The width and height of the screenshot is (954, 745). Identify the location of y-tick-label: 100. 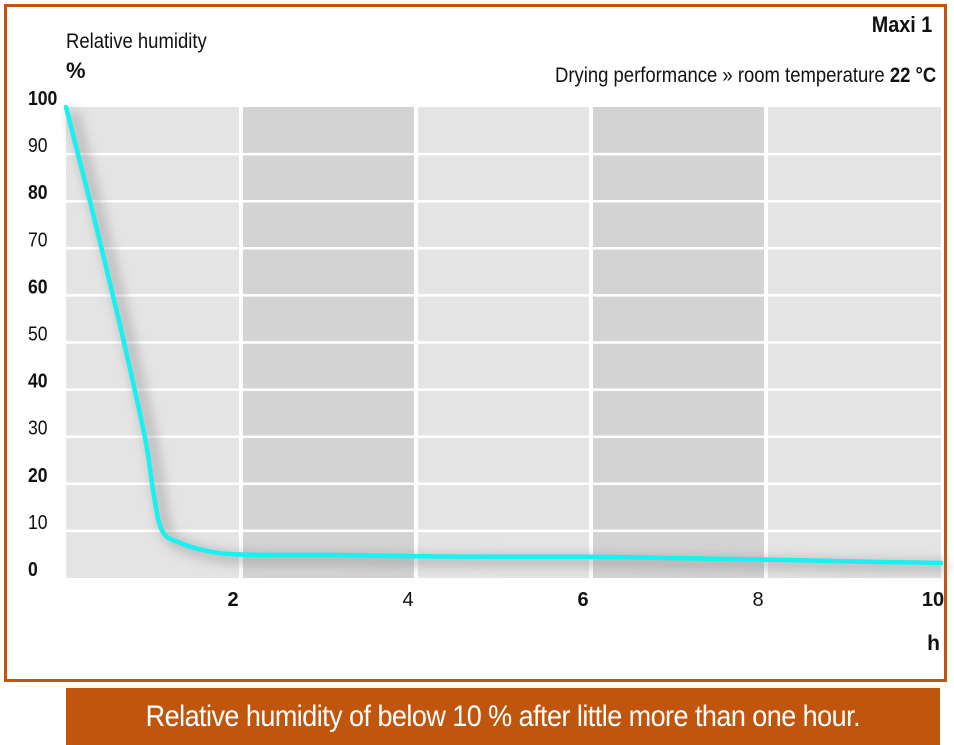
(42, 98).